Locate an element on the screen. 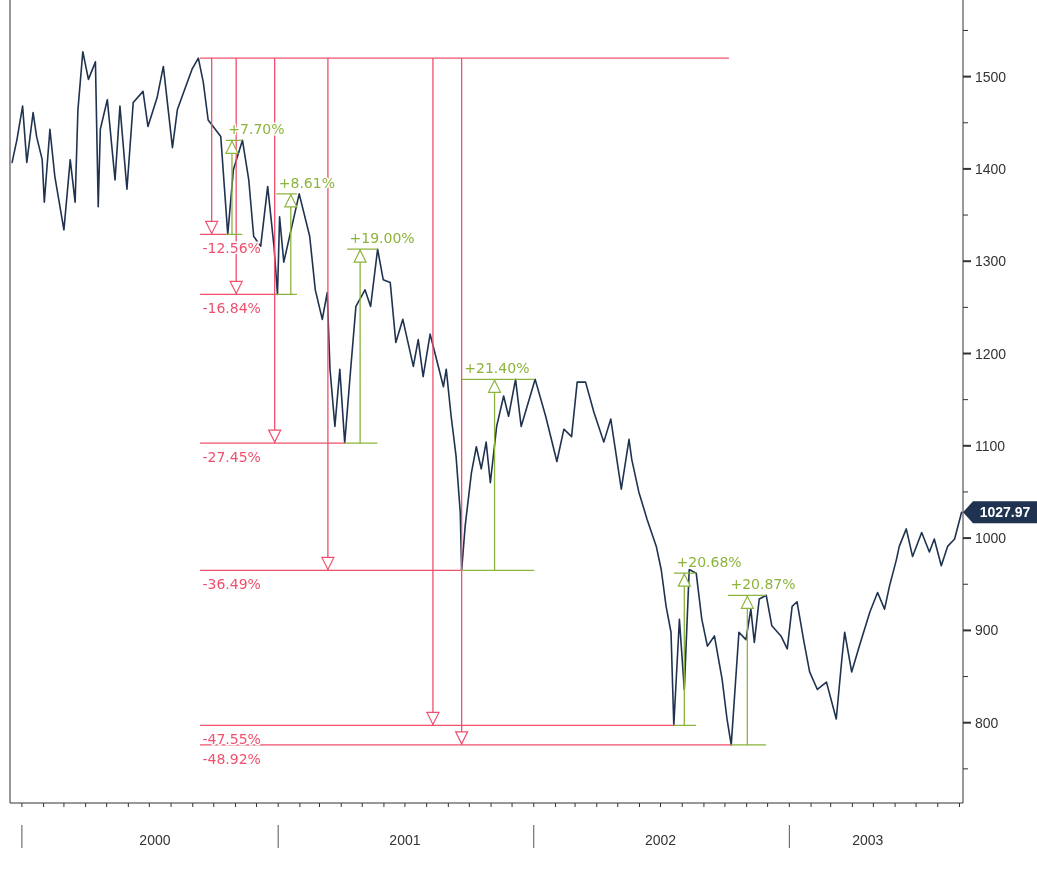 This screenshot has width=1037, height=883. x-tick-label: 2000 is located at coordinates (155, 840).